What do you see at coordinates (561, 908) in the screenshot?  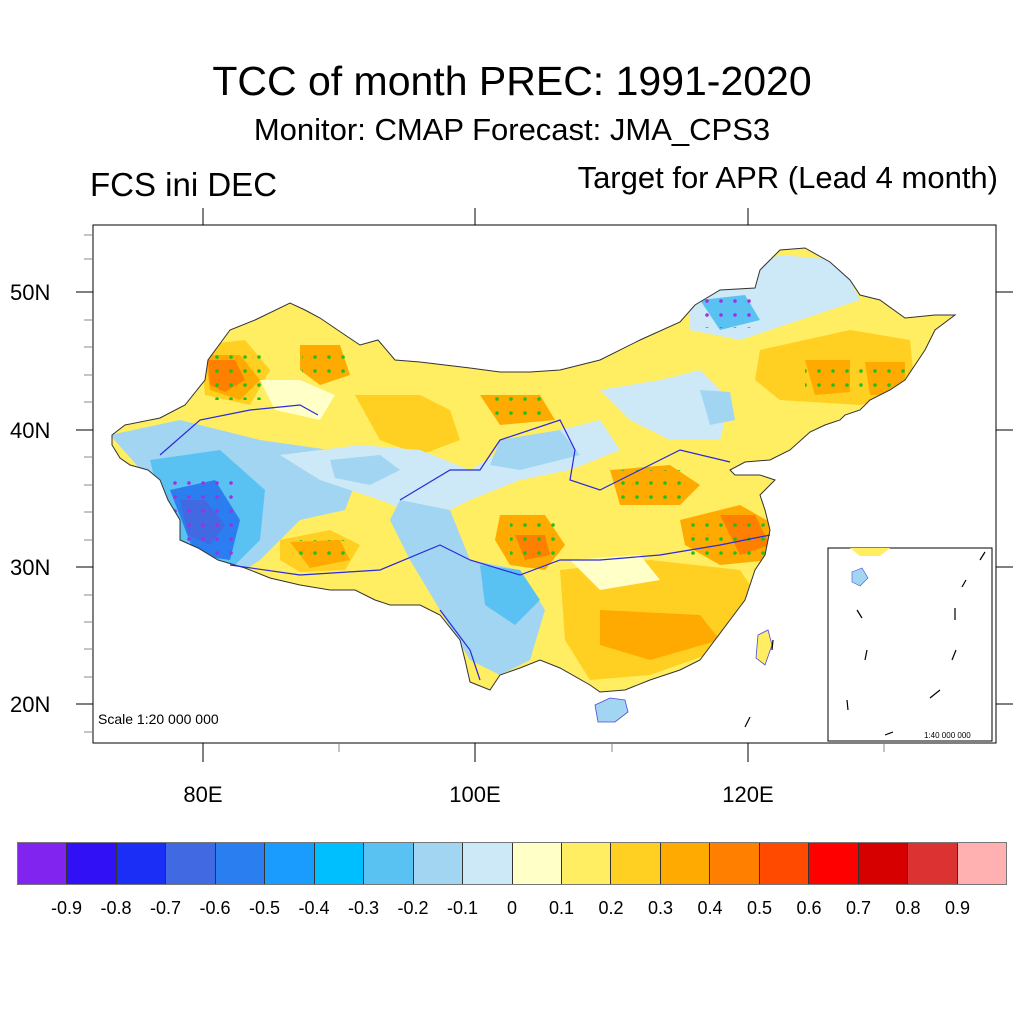 I see `colorbar-label: 0.1` at bounding box center [561, 908].